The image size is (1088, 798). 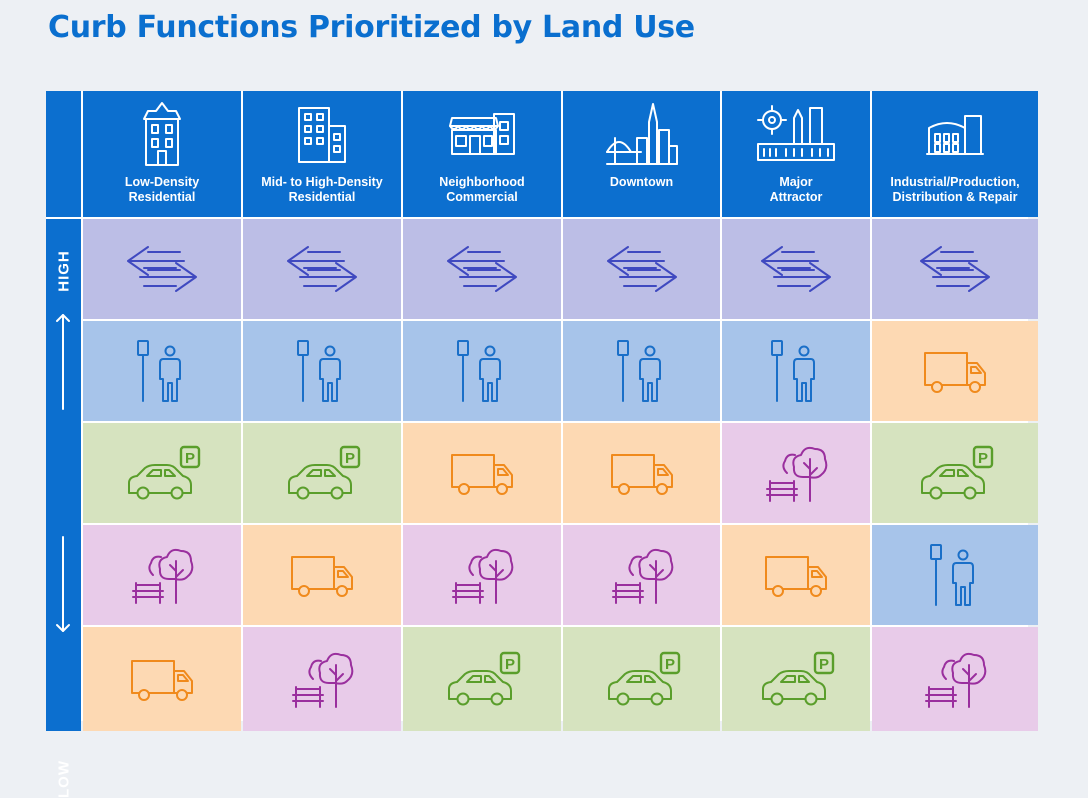 I want to click on page-title: Curb Functions Prioritized by Land Use, so click(x=371, y=27).